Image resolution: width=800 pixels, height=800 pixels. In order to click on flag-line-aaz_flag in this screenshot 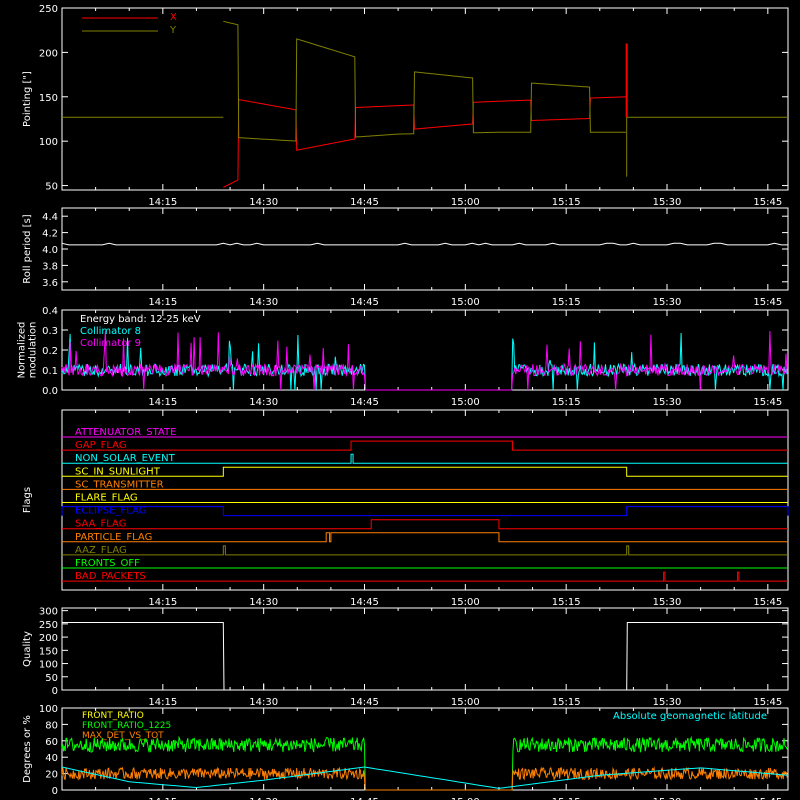, I will do `click(425, 550)`.